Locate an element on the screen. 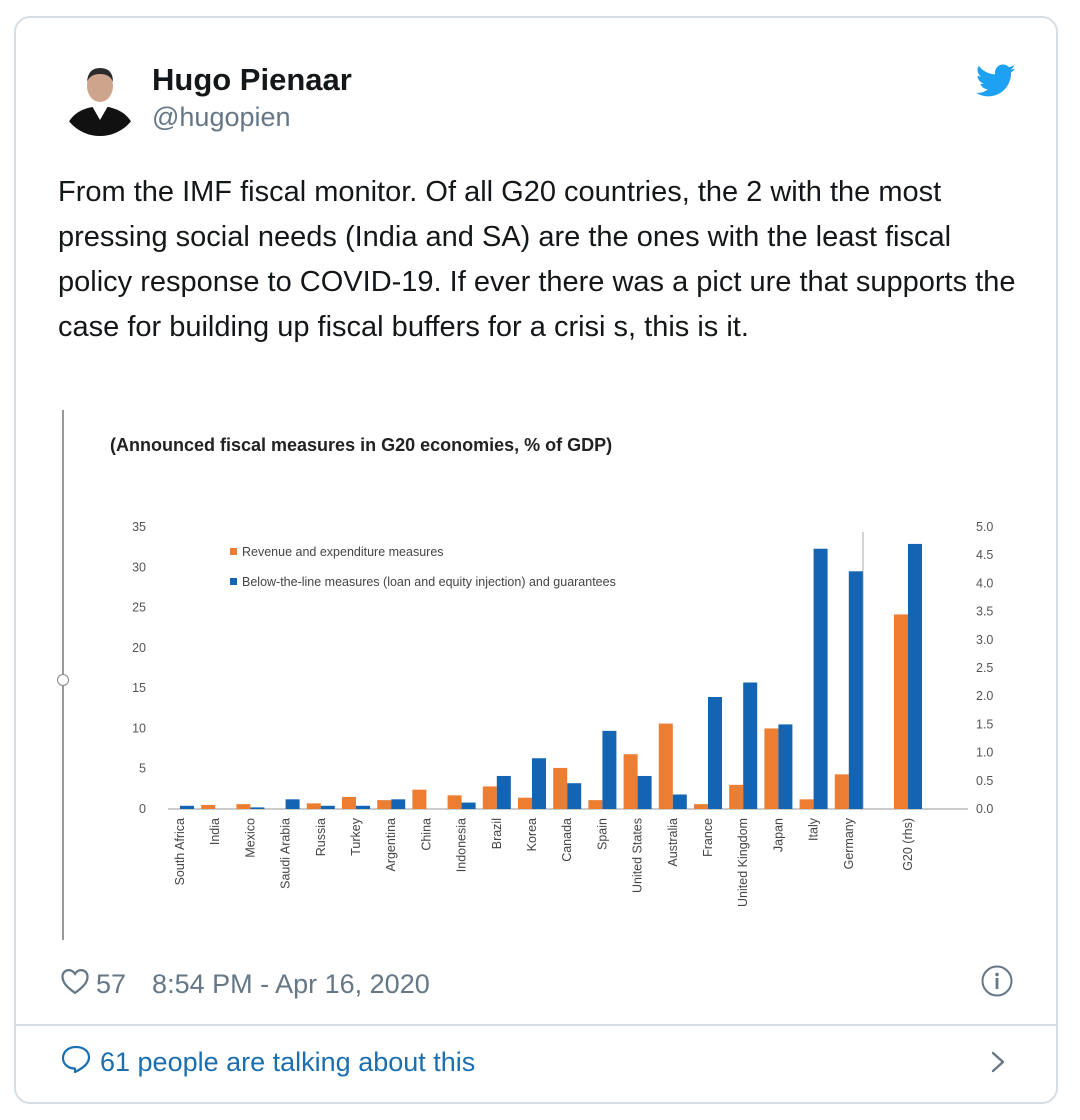 Image resolution: width=1080 pixels, height=1120 pixels. x-tick-label: Brazil is located at coordinates (497, 833).